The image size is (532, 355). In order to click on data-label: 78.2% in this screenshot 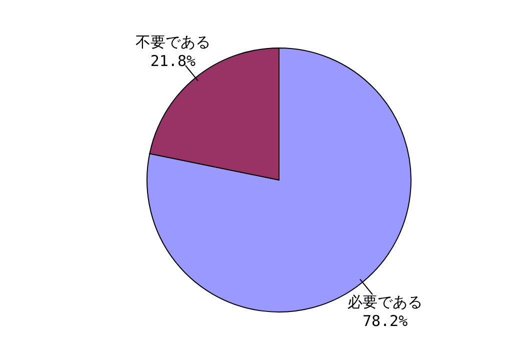, I will do `click(385, 321)`.